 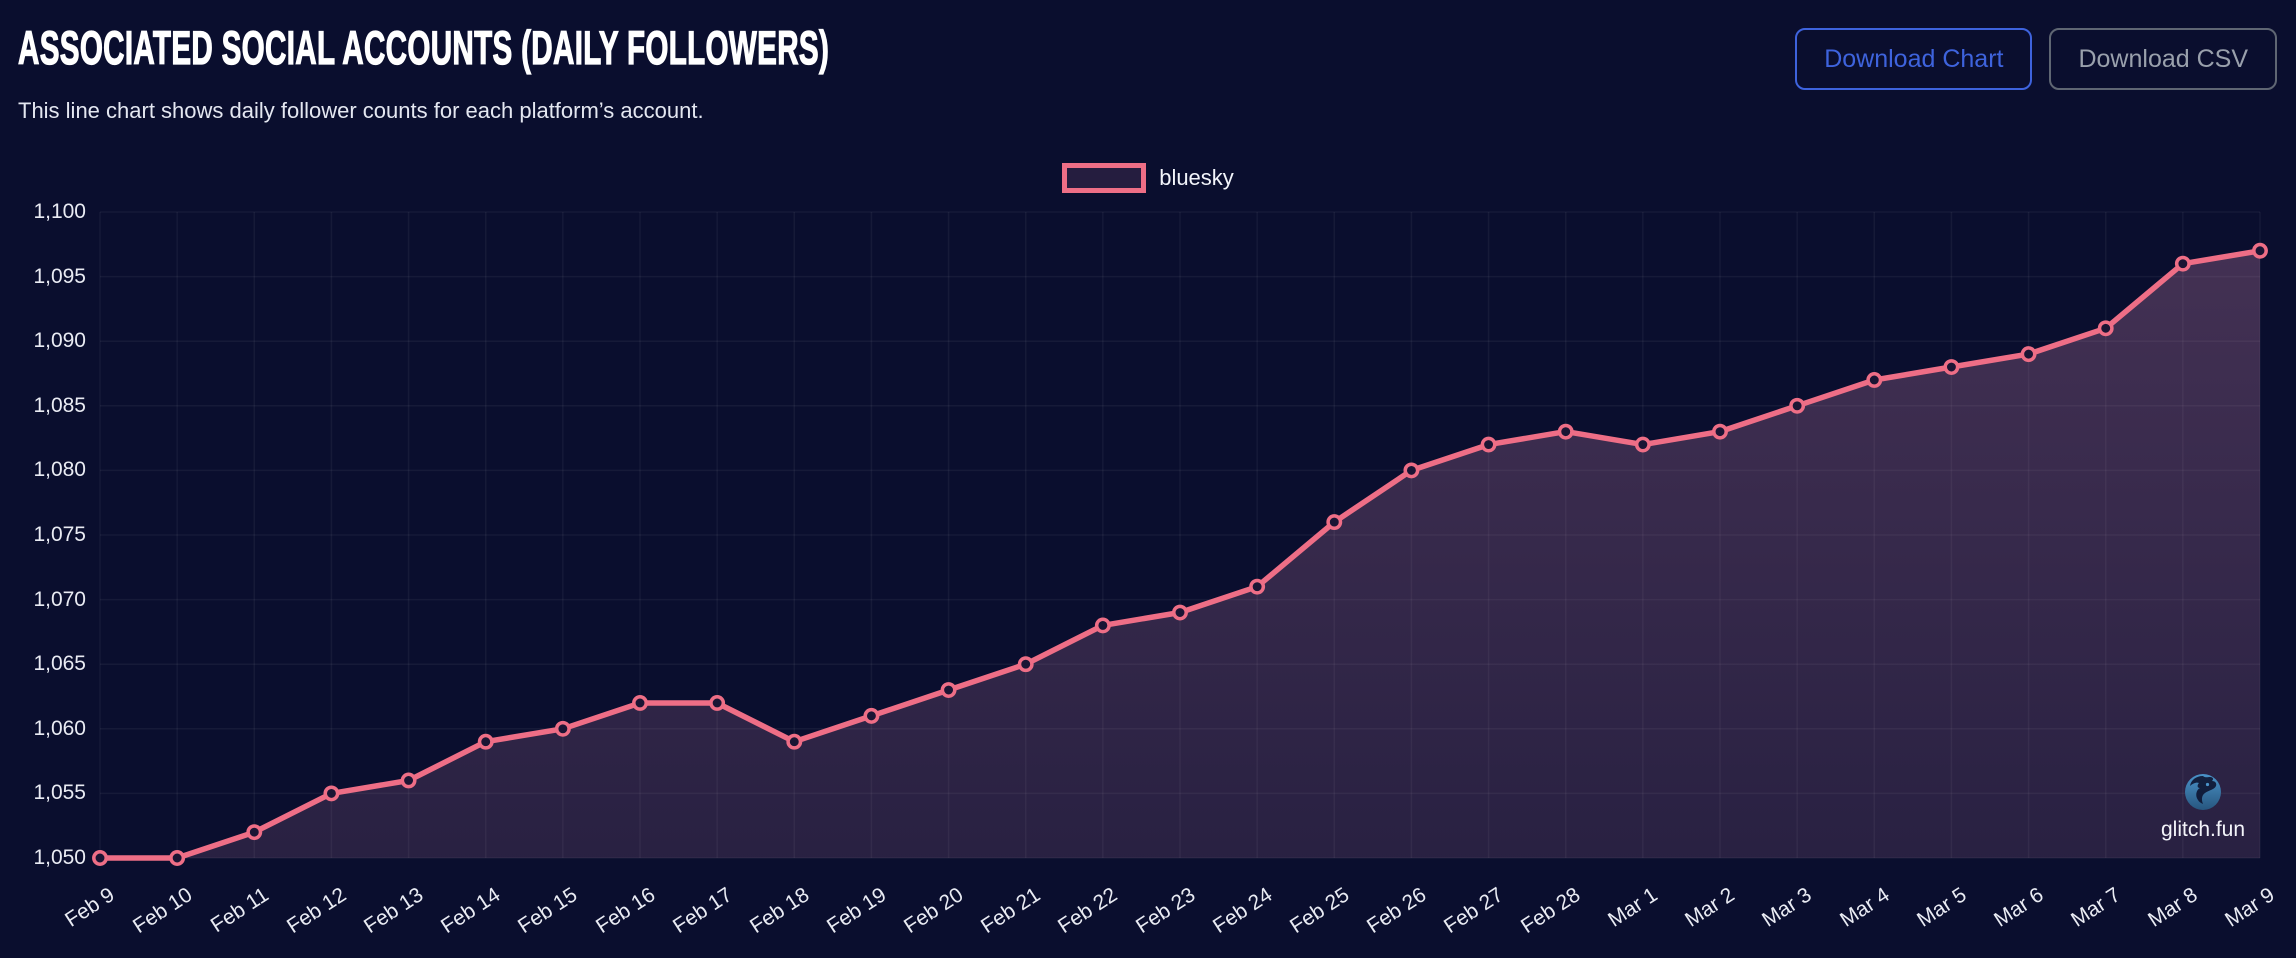 I want to click on download-chart-button: Download Chart, so click(x=1914, y=59).